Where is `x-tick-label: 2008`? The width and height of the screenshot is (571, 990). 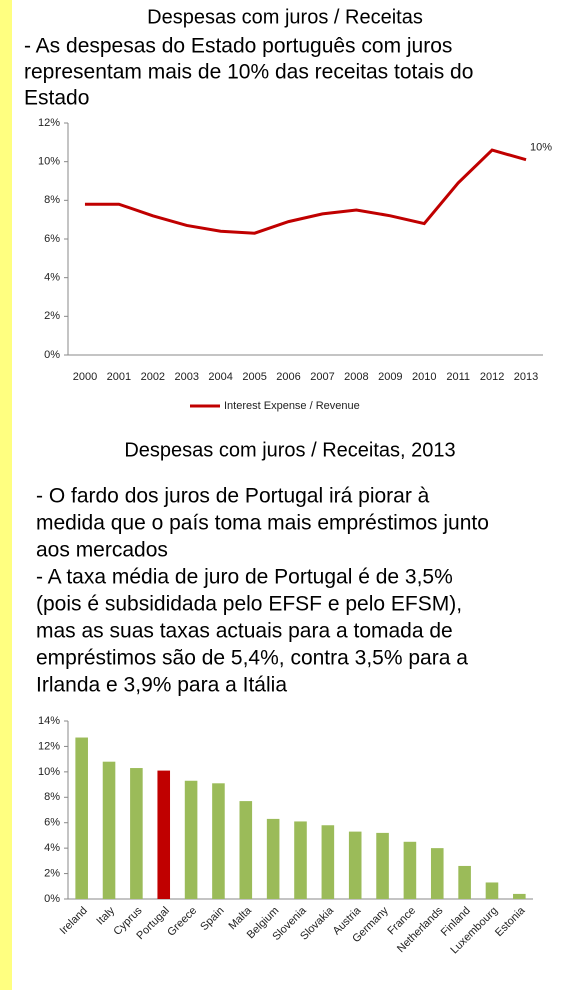 x-tick-label: 2008 is located at coordinates (356, 377).